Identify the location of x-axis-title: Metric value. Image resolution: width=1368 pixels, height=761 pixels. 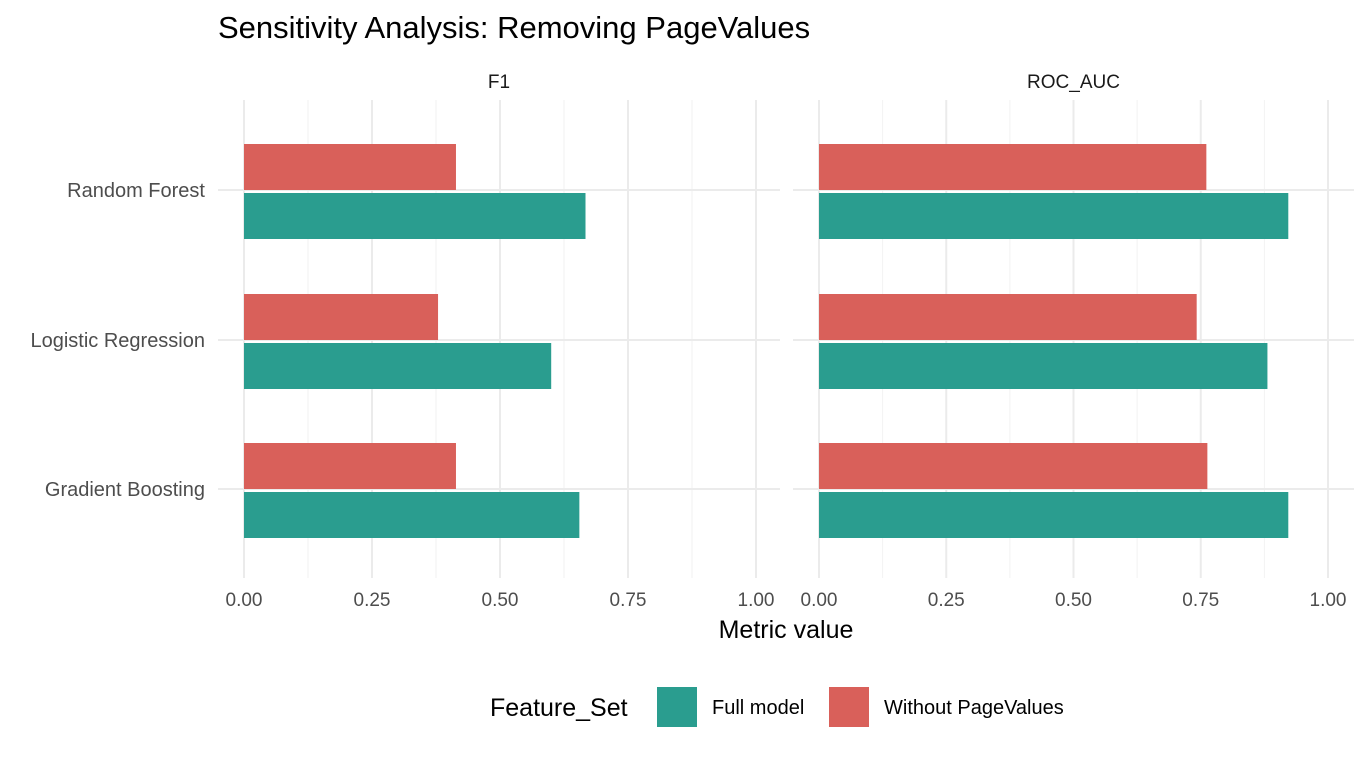
(786, 630).